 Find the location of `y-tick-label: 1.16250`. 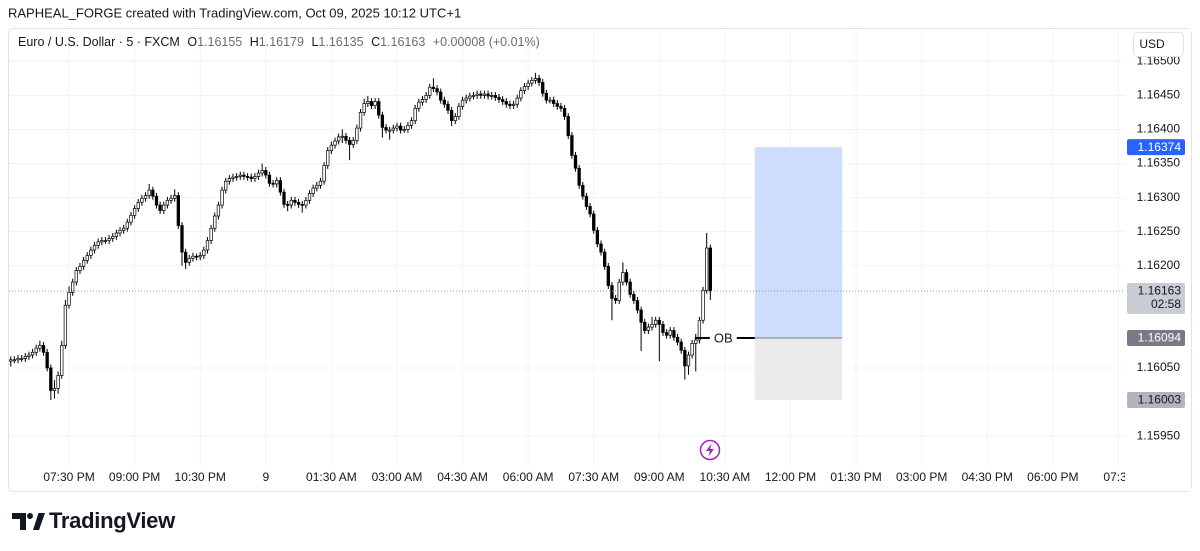

y-tick-label: 1.16250 is located at coordinates (1159, 231).